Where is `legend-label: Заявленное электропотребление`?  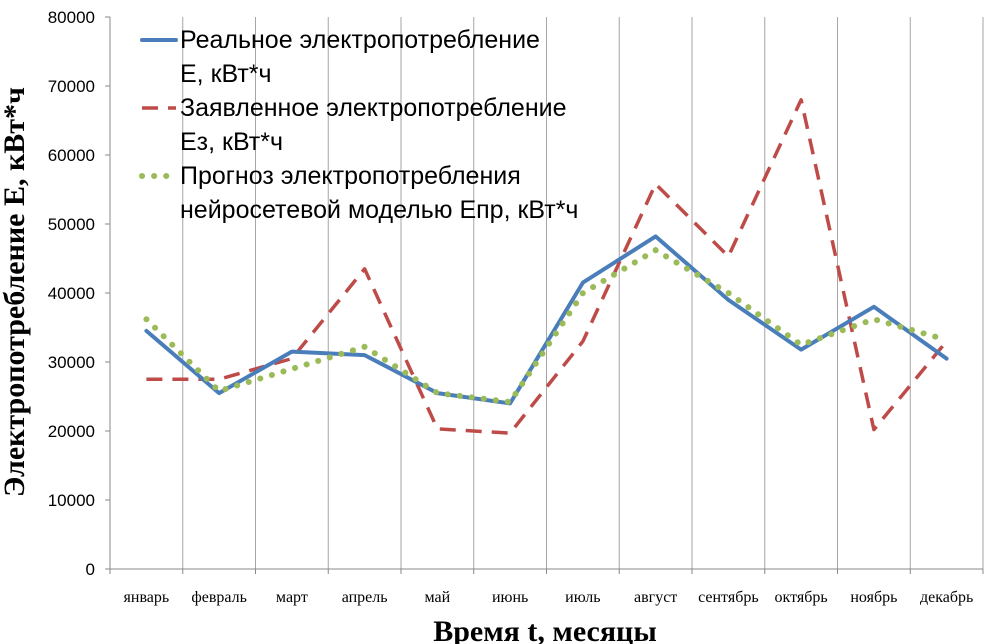
legend-label: Заявленное электропотребление is located at coordinates (373, 108).